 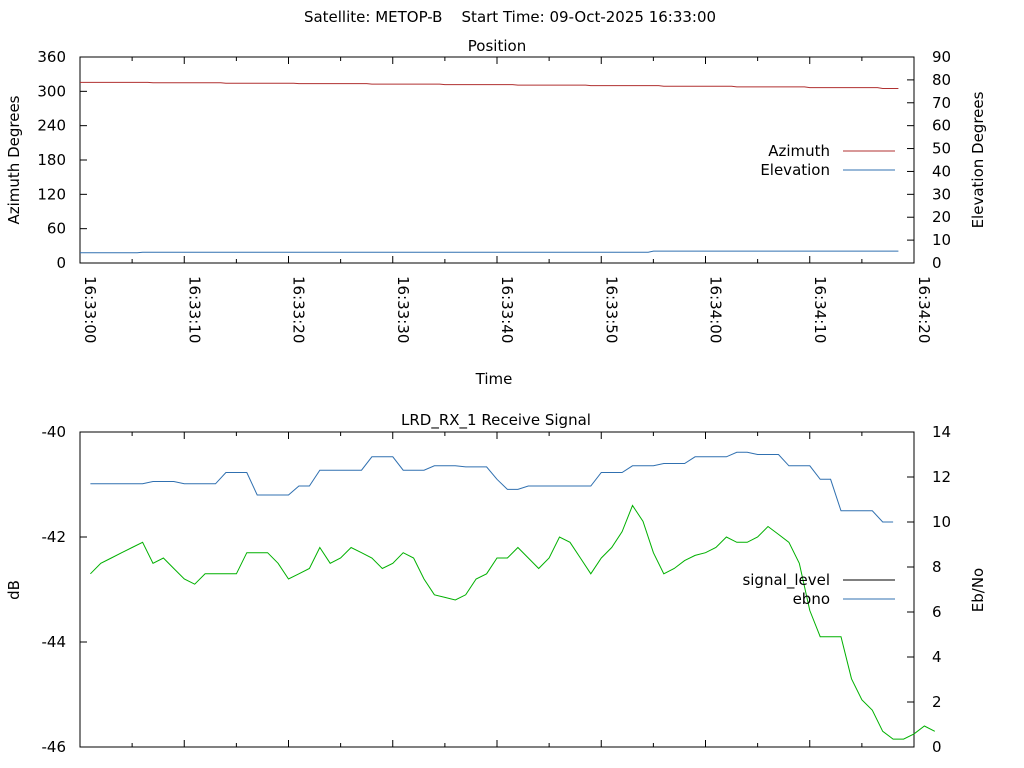 I want to click on series-line-azimuth, so click(x=489, y=85).